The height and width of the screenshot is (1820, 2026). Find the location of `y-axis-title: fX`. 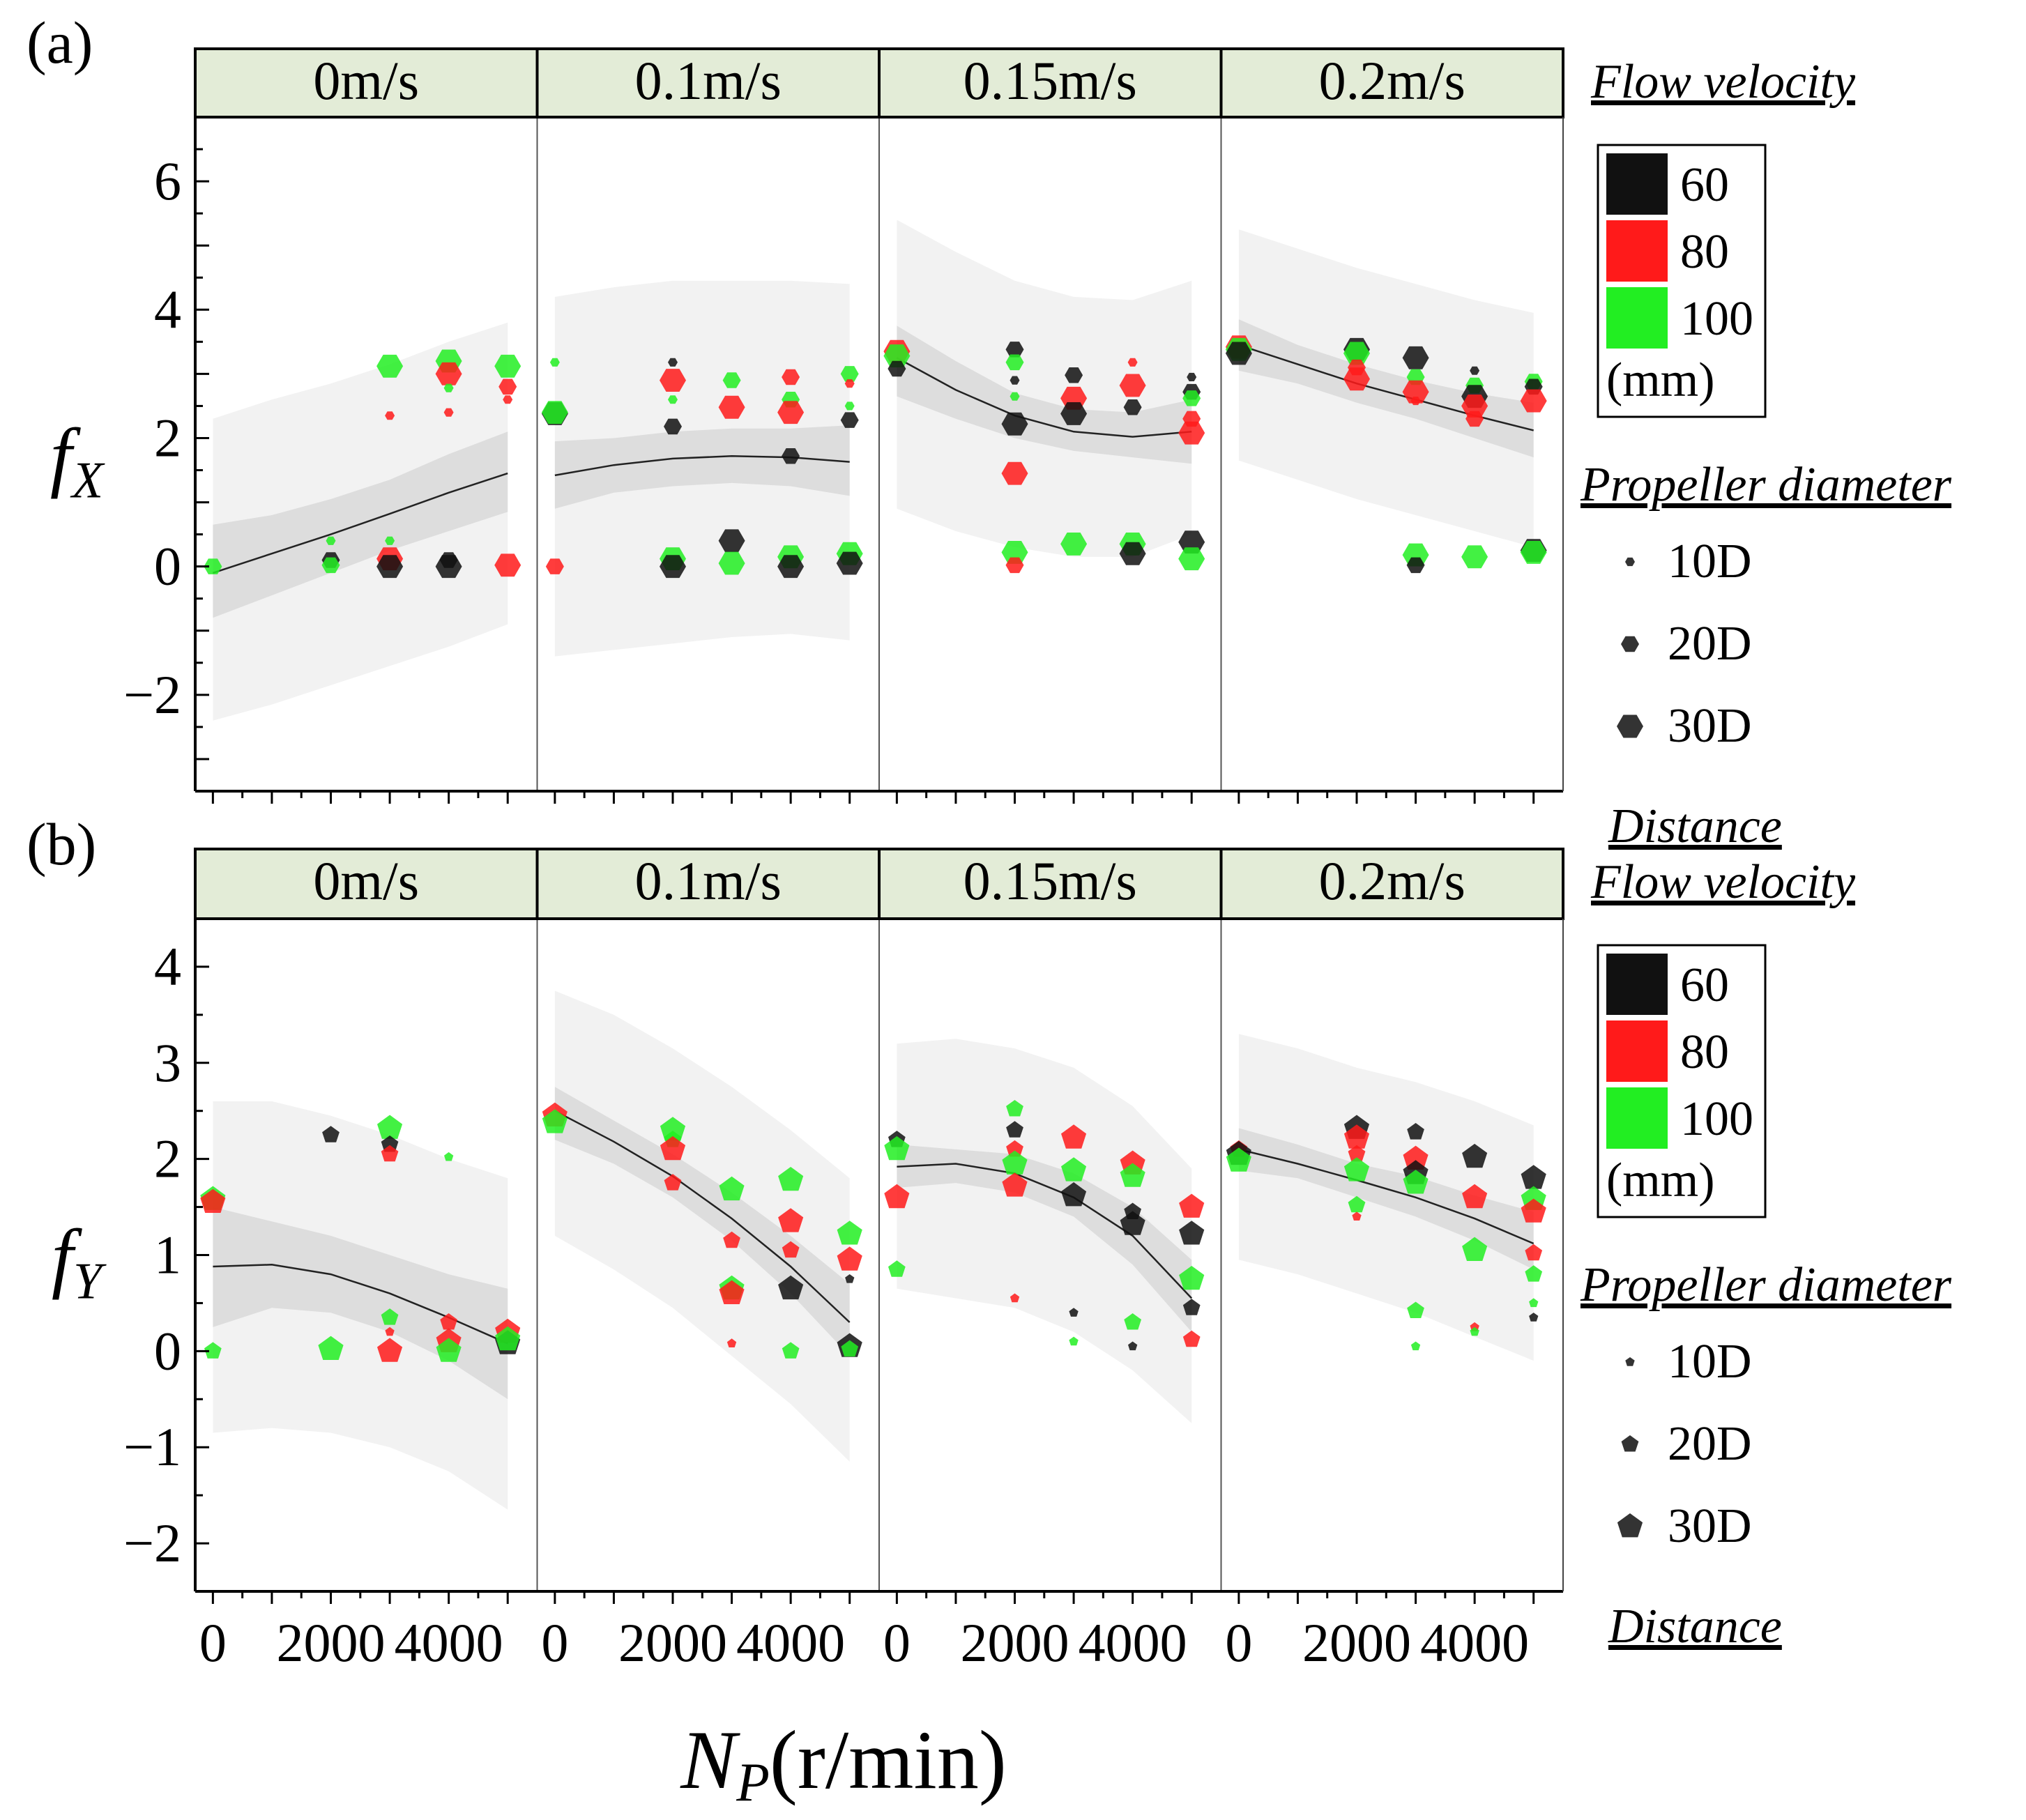

y-axis-title: fX is located at coordinates (77, 462).